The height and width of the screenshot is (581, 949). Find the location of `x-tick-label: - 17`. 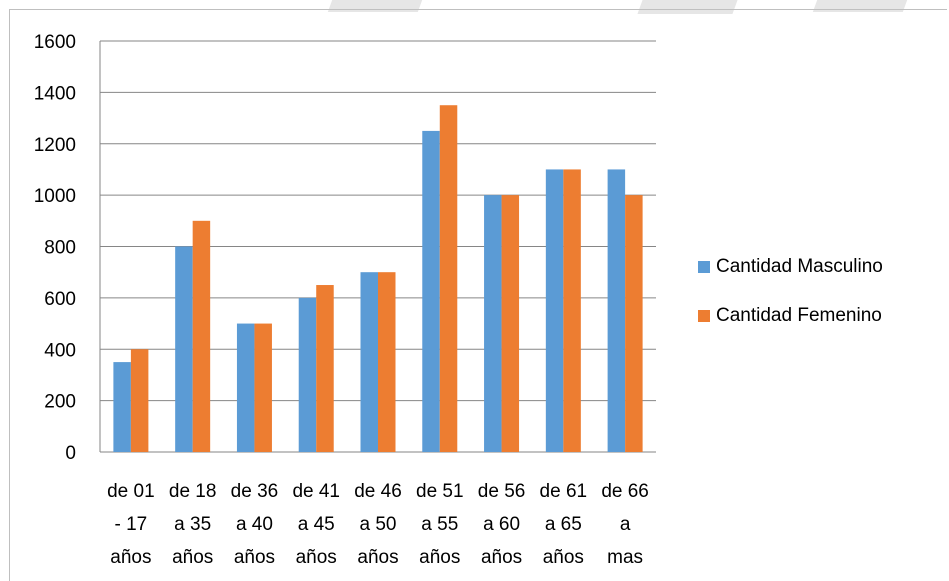

x-tick-label: - 17 is located at coordinates (131, 524).